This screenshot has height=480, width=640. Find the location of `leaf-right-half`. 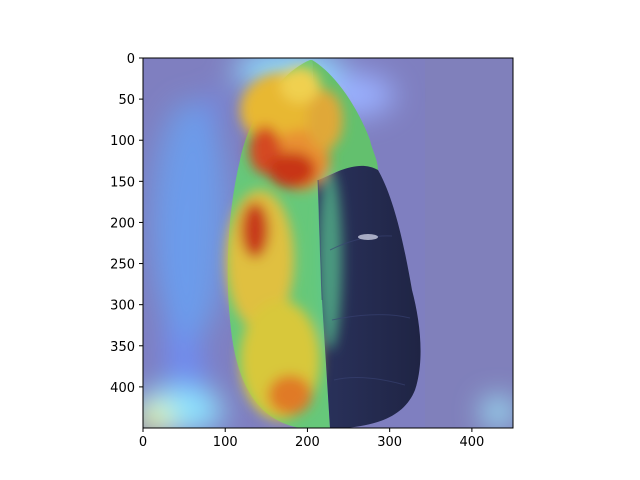

leaf-right-half is located at coordinates (369, 294).